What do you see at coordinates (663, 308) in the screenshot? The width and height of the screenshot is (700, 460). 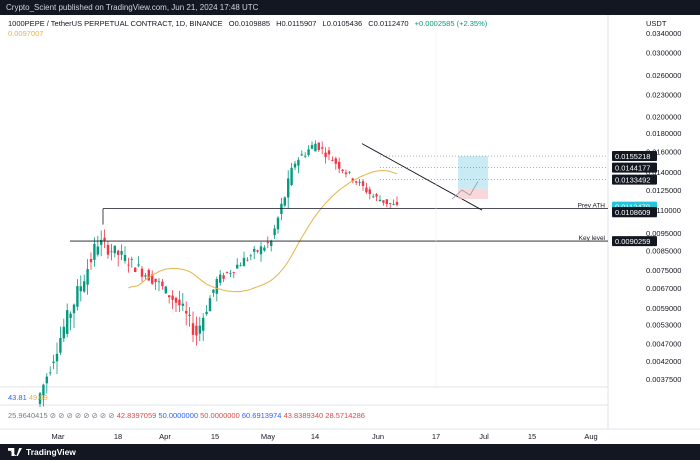 I see `y-tick-label: 0.0059000` at bounding box center [663, 308].